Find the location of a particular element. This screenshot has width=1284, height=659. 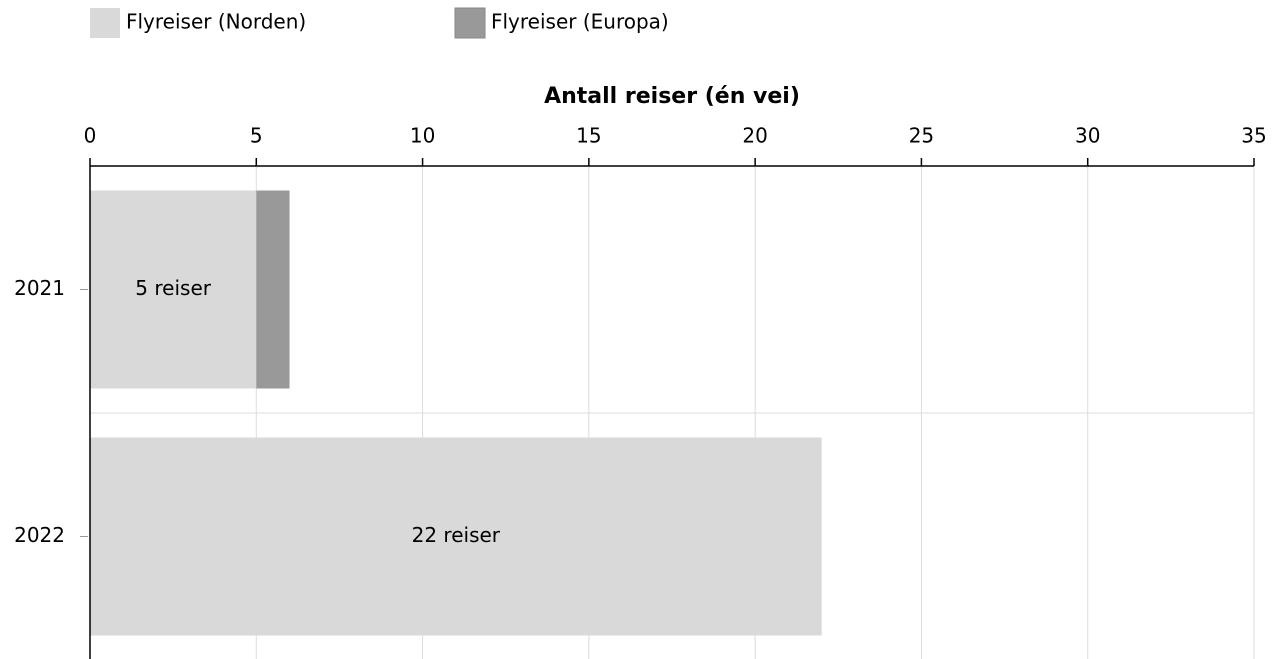

x-tick-label: 30 is located at coordinates (1087, 136).